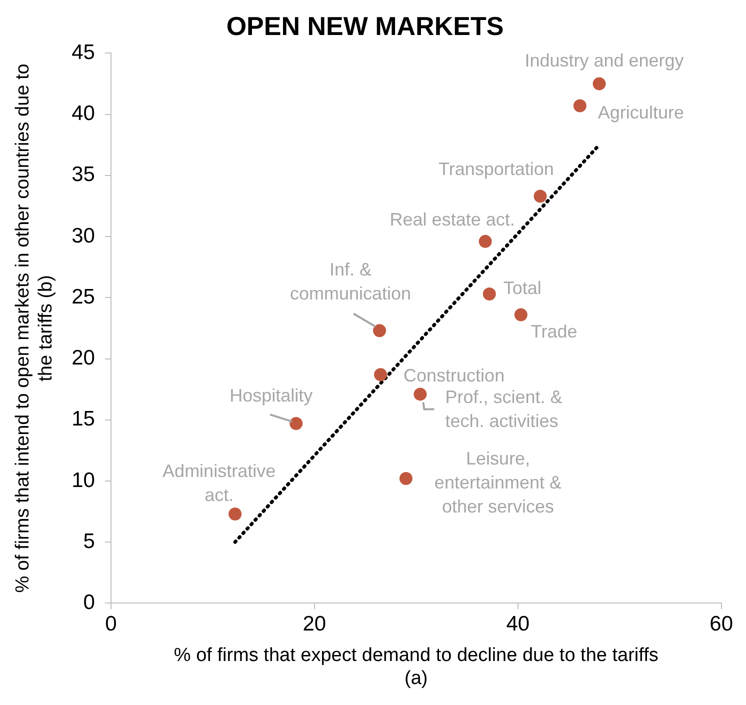 Image resolution: width=746 pixels, height=705 pixels. What do you see at coordinates (34, 328) in the screenshot?
I see `y-axis-title: % of firms that intend to open markets in other countries due to the tariffs (b)` at bounding box center [34, 328].